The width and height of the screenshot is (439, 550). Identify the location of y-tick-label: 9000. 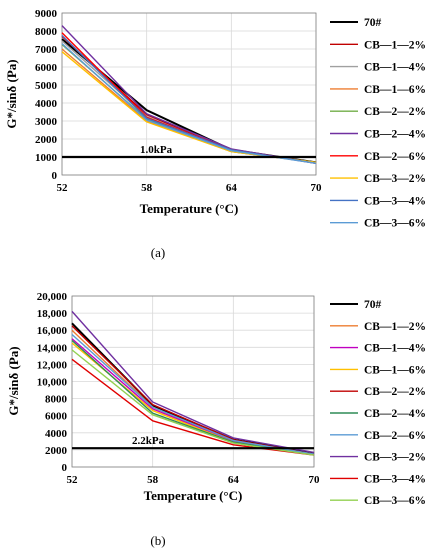
(46, 14).